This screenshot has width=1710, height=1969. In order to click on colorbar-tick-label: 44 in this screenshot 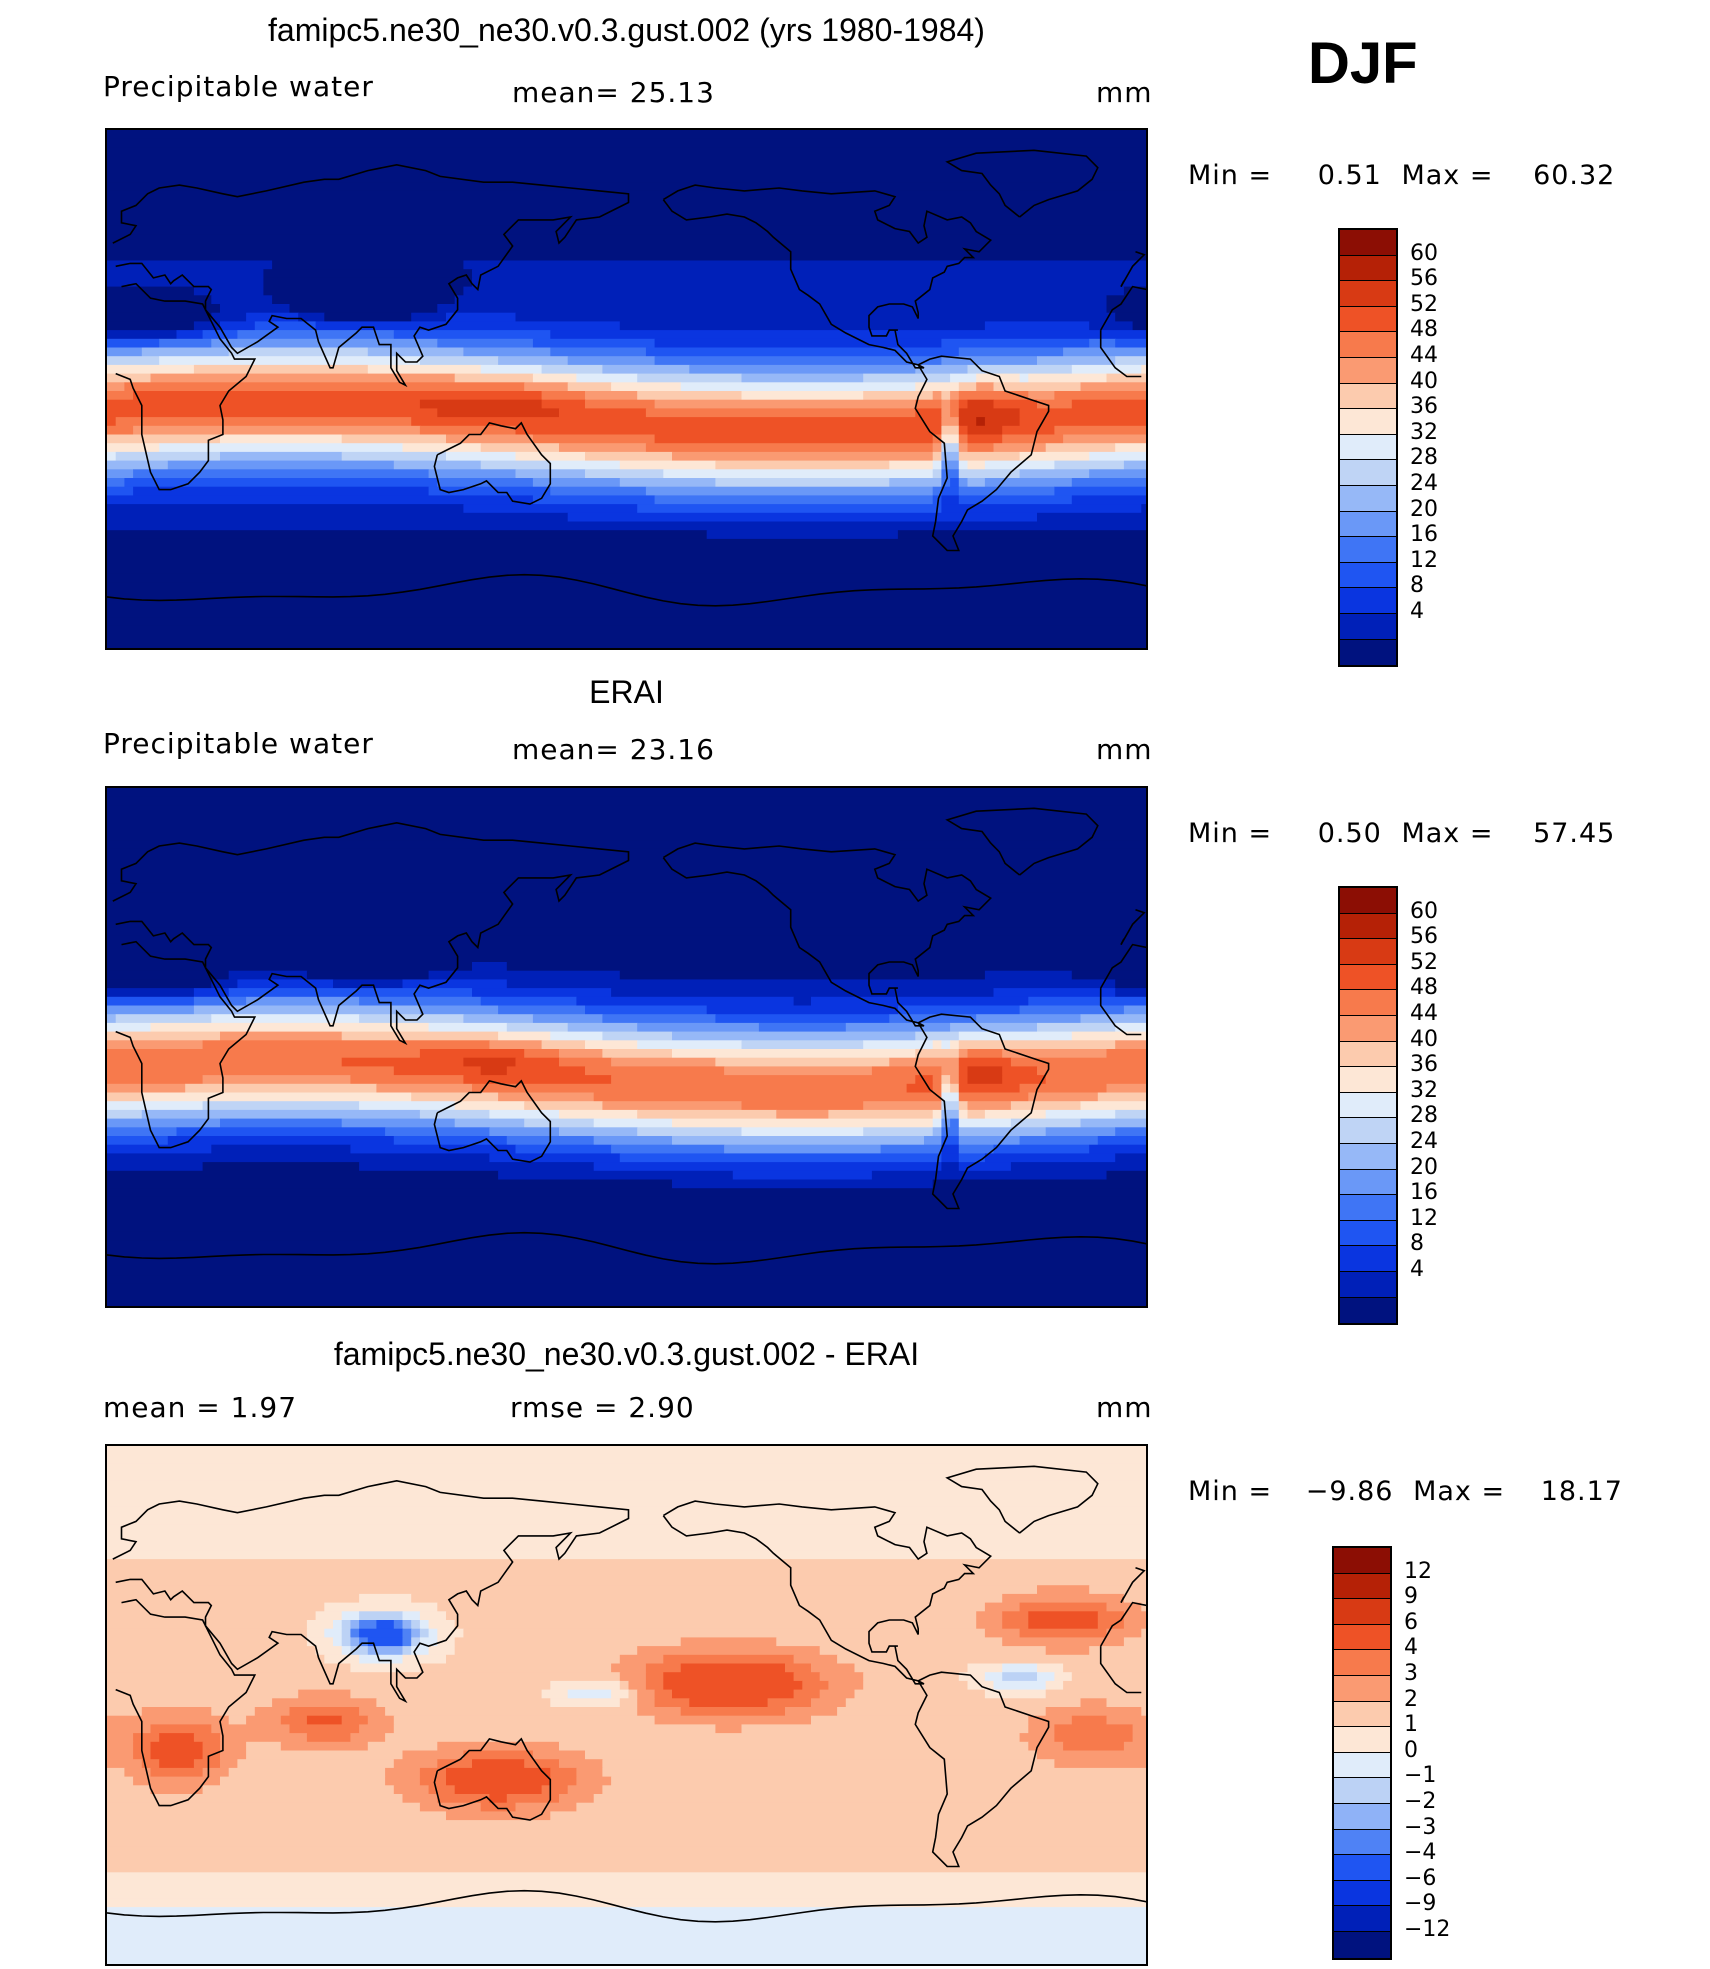, I will do `click(1424, 1013)`.